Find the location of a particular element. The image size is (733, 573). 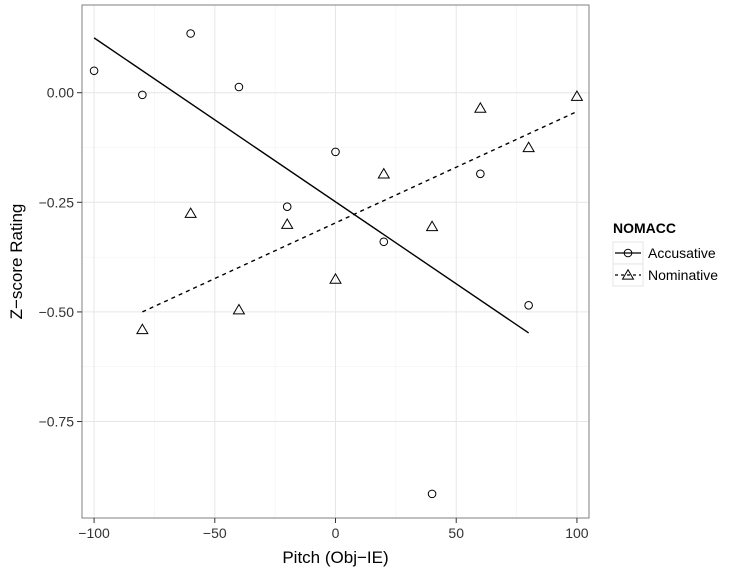

legend-label: Nominative is located at coordinates (683, 275).